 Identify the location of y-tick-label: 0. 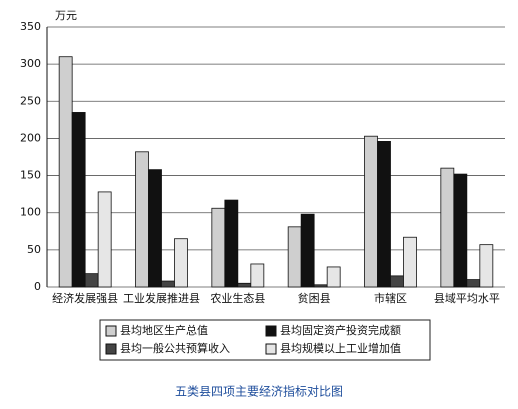
(37, 286).